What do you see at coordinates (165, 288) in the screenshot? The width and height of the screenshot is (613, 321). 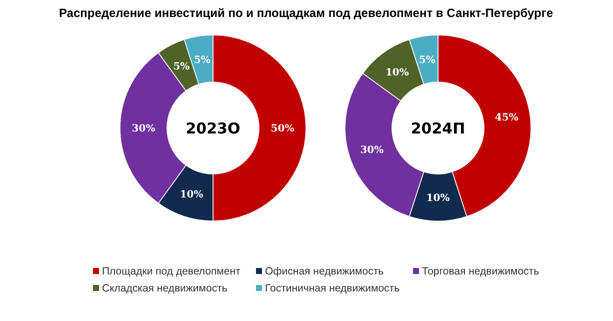 I see `legend-label: Складская недвижимость` at bounding box center [165, 288].